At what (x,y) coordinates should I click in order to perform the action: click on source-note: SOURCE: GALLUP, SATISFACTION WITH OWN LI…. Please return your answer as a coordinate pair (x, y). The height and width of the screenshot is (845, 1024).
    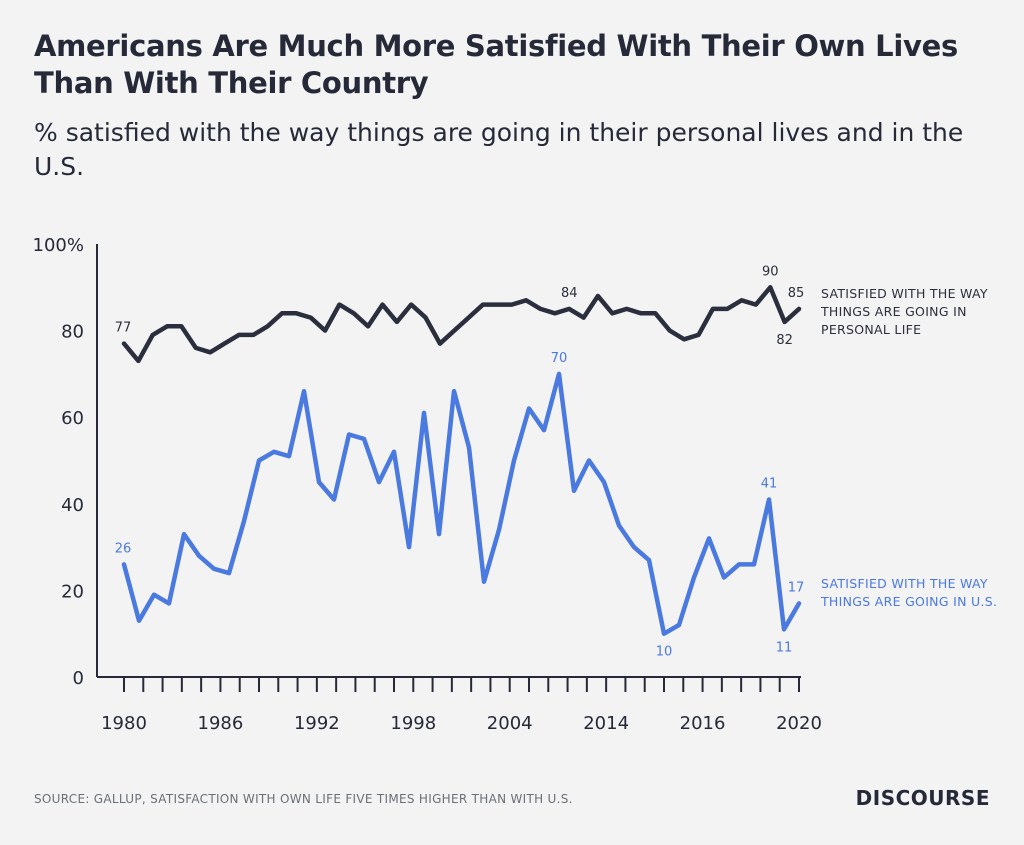
    Looking at the image, I should click on (303, 799).